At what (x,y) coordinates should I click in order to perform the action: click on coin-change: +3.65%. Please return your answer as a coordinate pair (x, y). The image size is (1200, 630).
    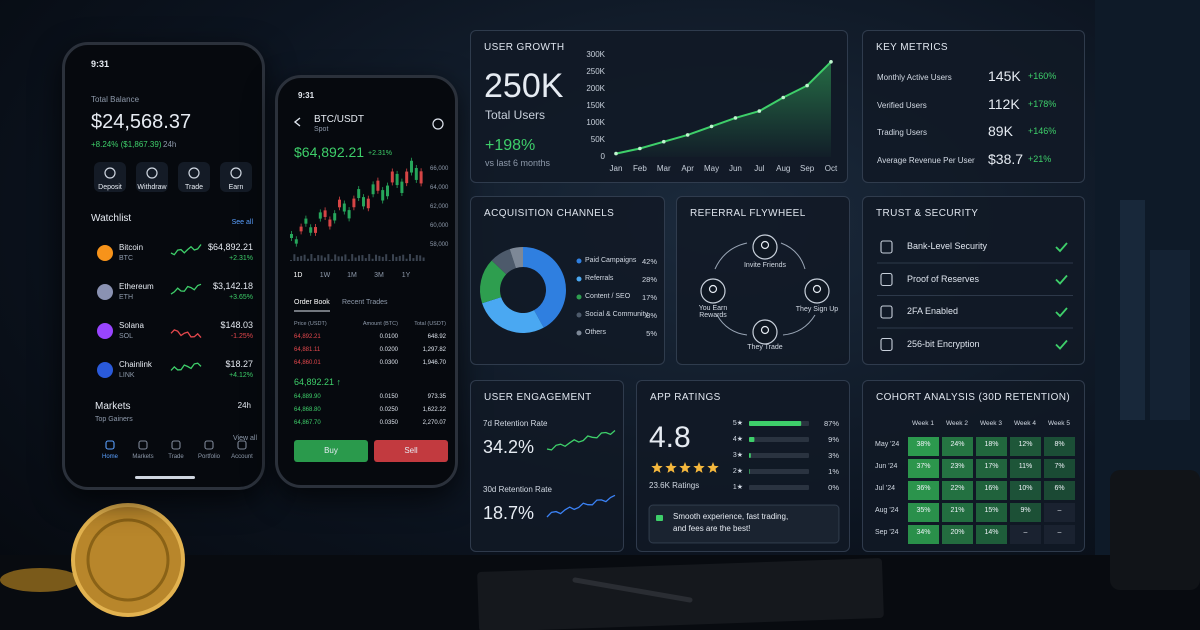
    Looking at the image, I should click on (241, 297).